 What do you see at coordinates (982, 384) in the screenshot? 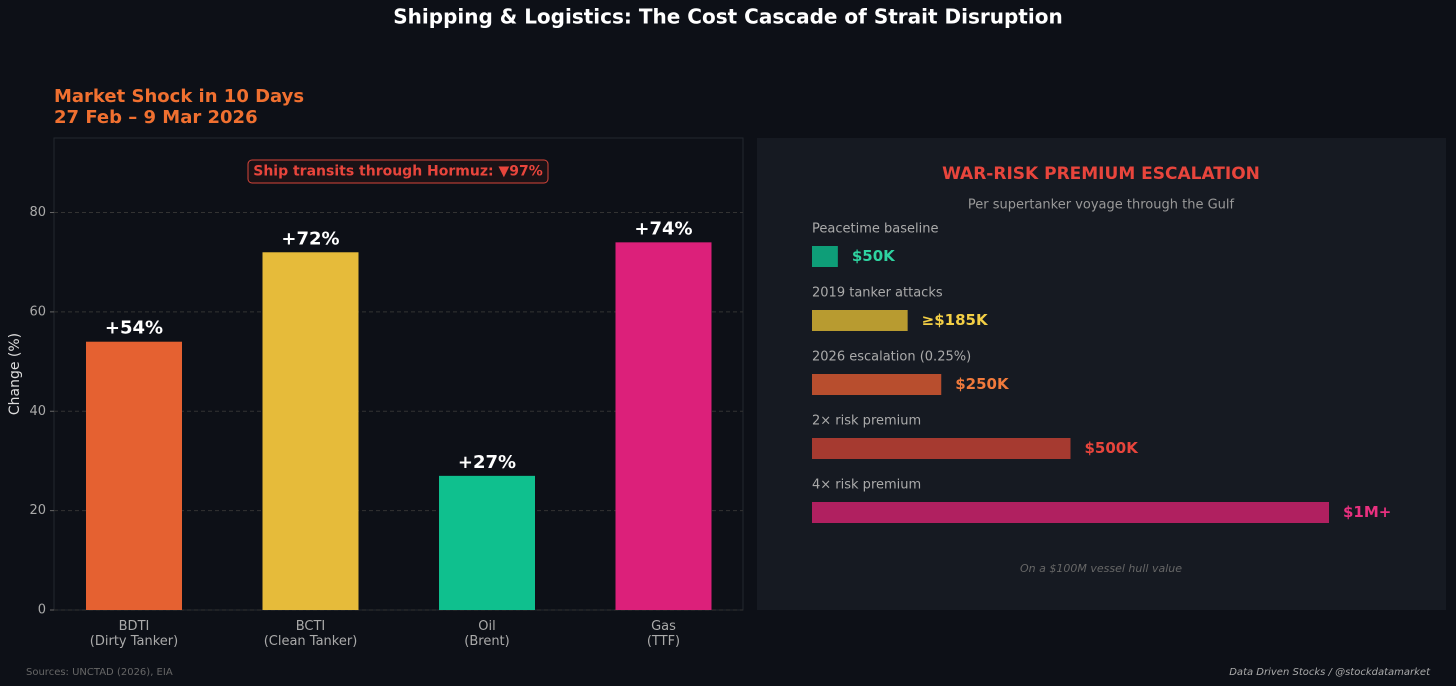
I see `value-label: $250K` at bounding box center [982, 384].